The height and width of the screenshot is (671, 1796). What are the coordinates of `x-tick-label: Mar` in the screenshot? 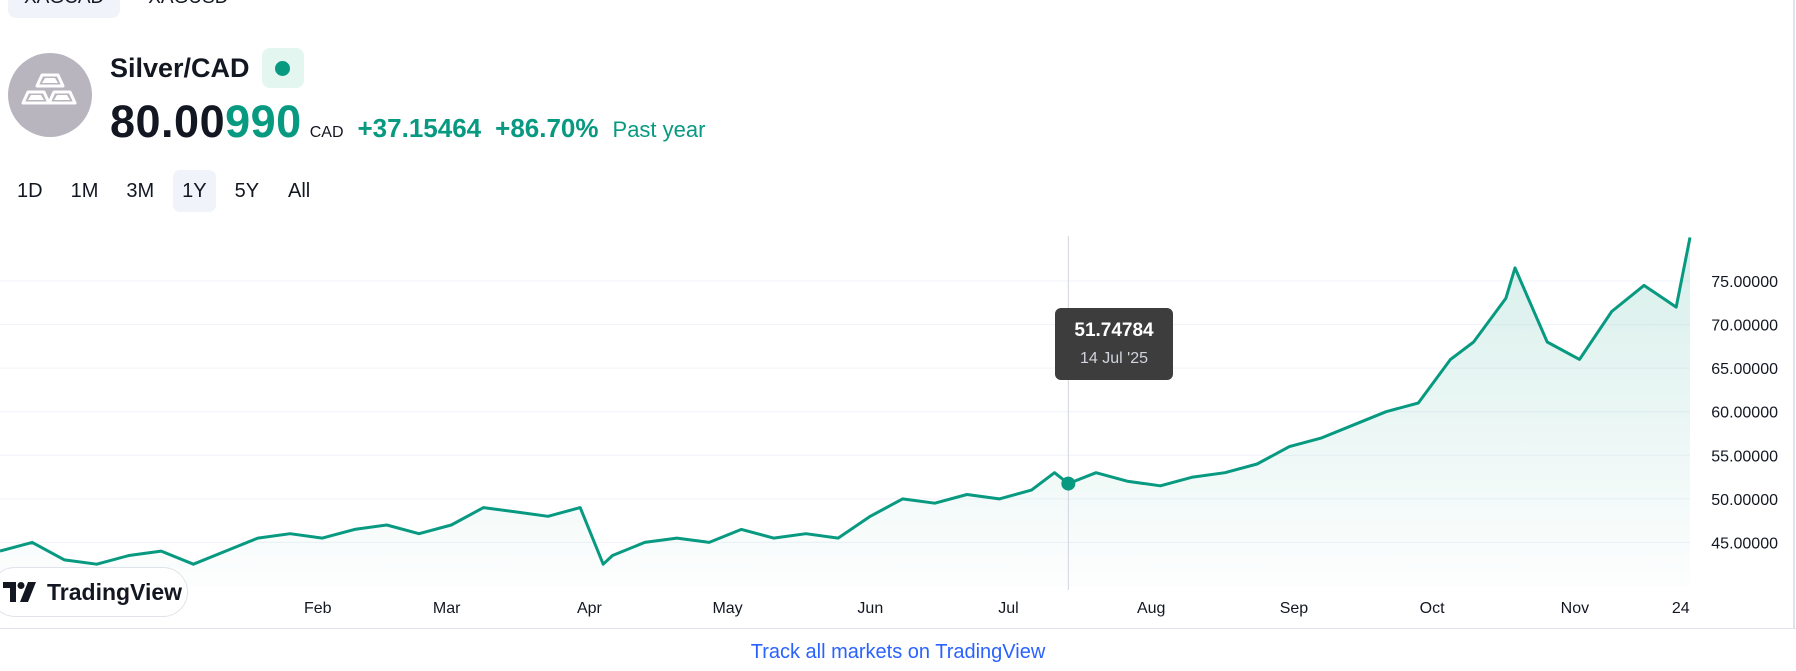 It's located at (447, 608).